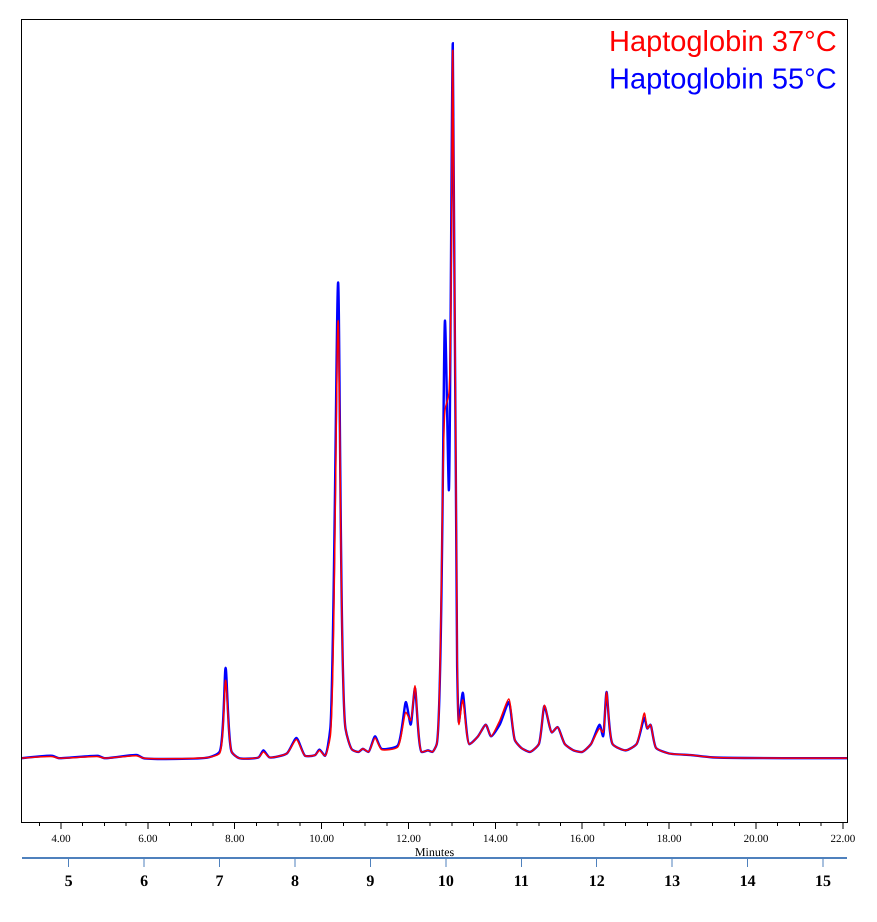  What do you see at coordinates (434, 852) in the screenshot?
I see `x-axis-title: Minutes` at bounding box center [434, 852].